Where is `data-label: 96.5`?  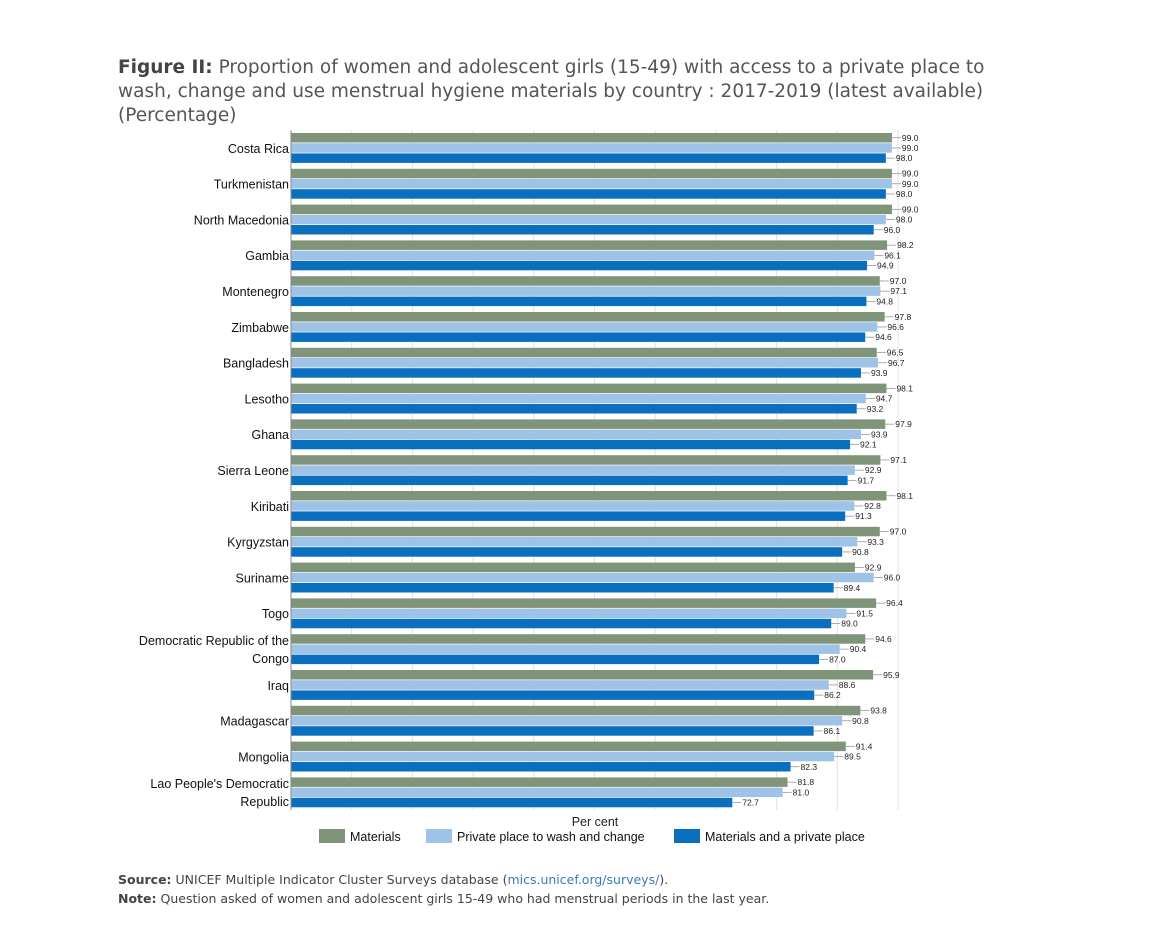
data-label: 96.5 is located at coordinates (895, 353).